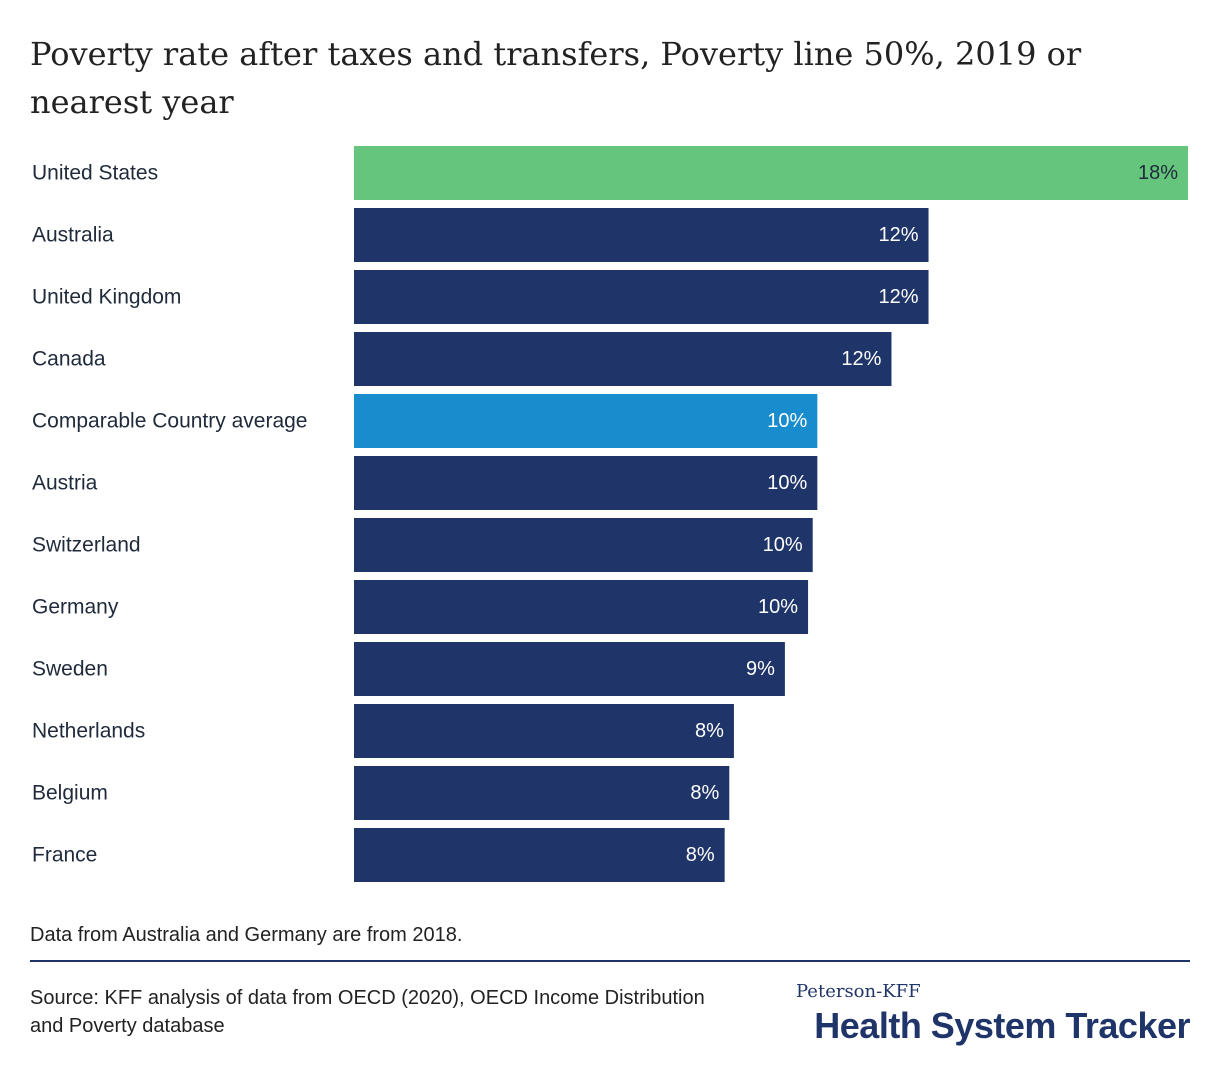  What do you see at coordinates (64, 855) in the screenshot?
I see `category-label: France` at bounding box center [64, 855].